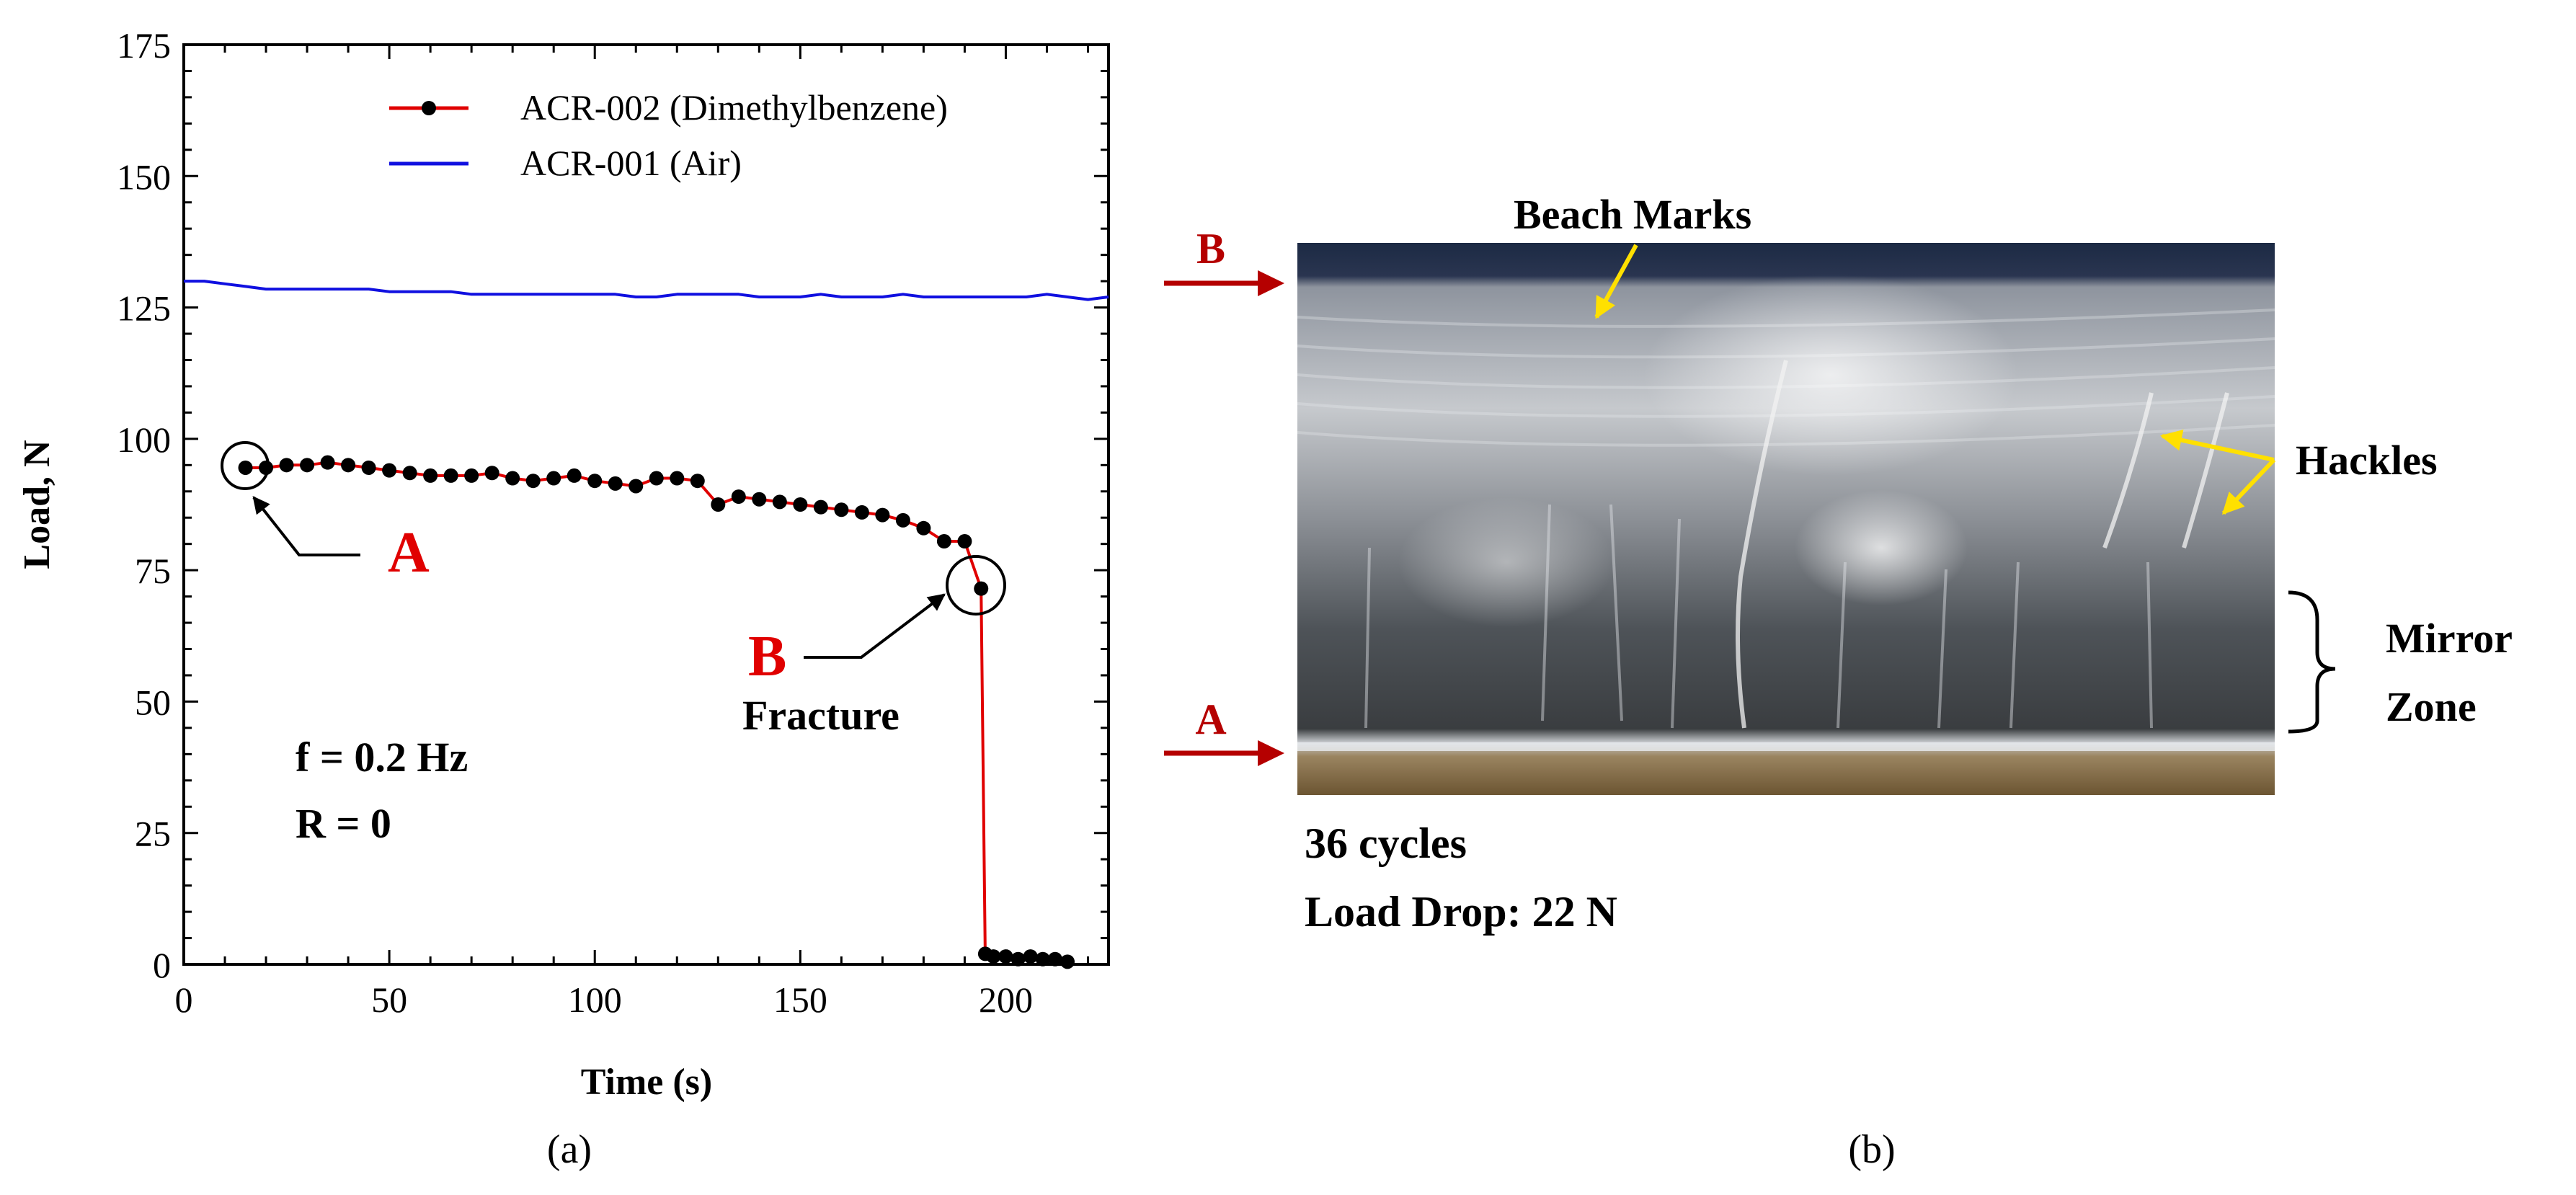  I want to click on x-tick-label: 50, so click(389, 999).